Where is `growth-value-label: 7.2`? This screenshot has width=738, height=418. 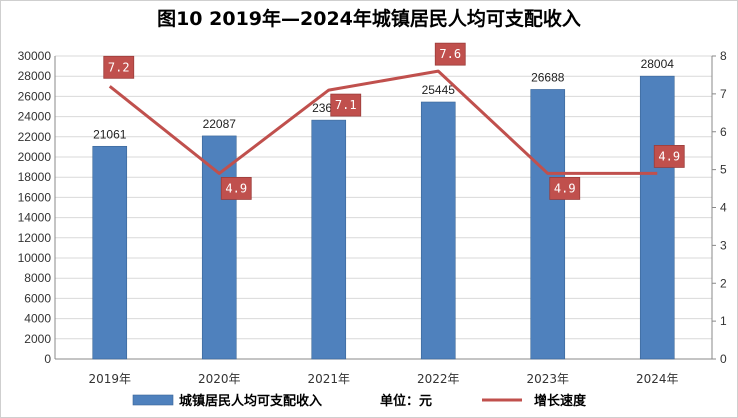 growth-value-label: 7.2 is located at coordinates (119, 67).